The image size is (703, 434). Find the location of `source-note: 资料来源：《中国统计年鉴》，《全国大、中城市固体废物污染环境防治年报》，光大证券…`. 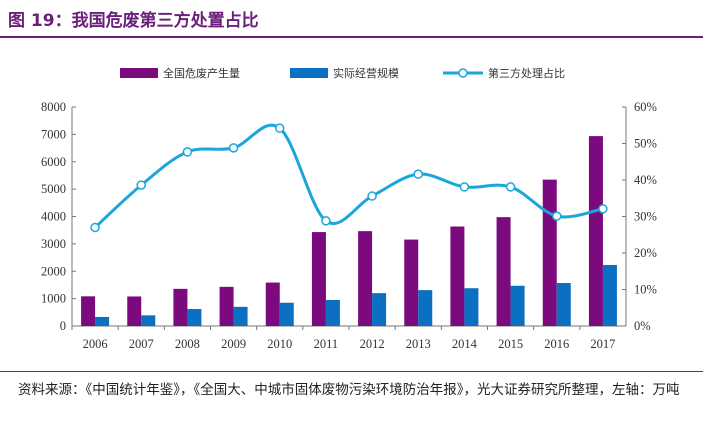

source-note: 资料来源：《中国统计年鉴》，《全国大、中城市固体废物污染环境防治年报》，光大证券… is located at coordinates (349, 390).